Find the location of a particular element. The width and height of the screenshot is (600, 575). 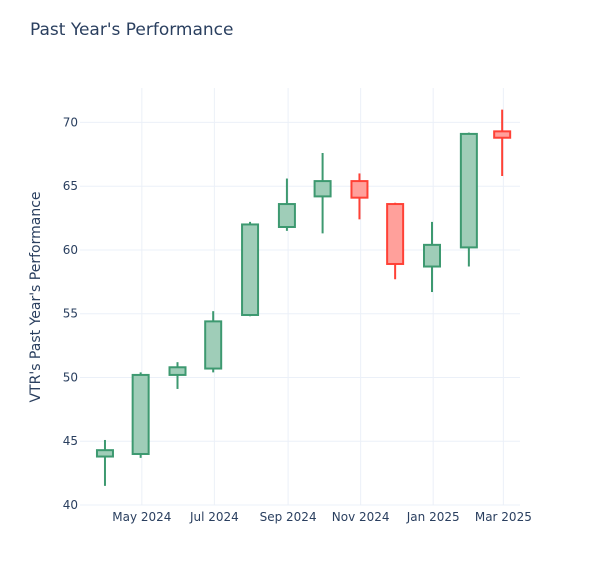

x-tick-label: Jan 2025 is located at coordinates (433, 517).